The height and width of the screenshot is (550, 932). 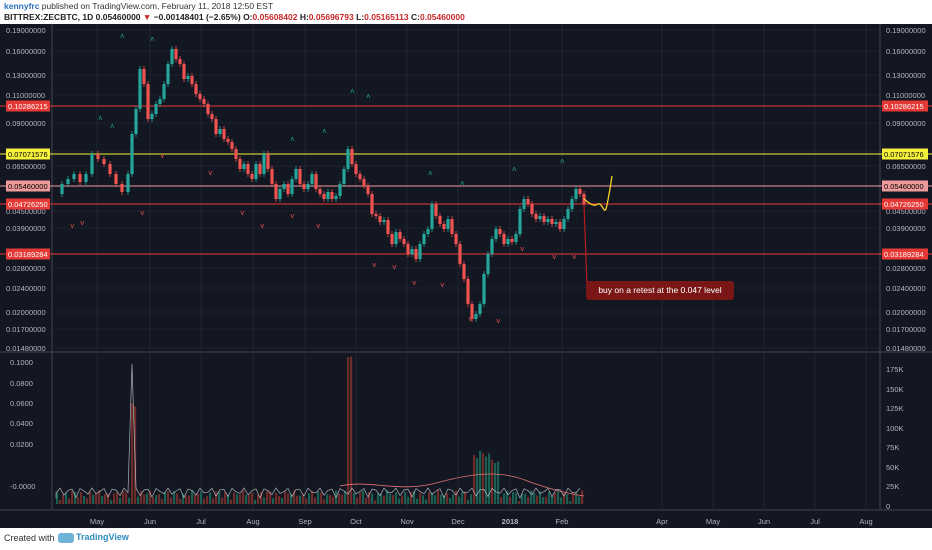 I want to click on tradingview-logo: TradingView, so click(x=93, y=537).